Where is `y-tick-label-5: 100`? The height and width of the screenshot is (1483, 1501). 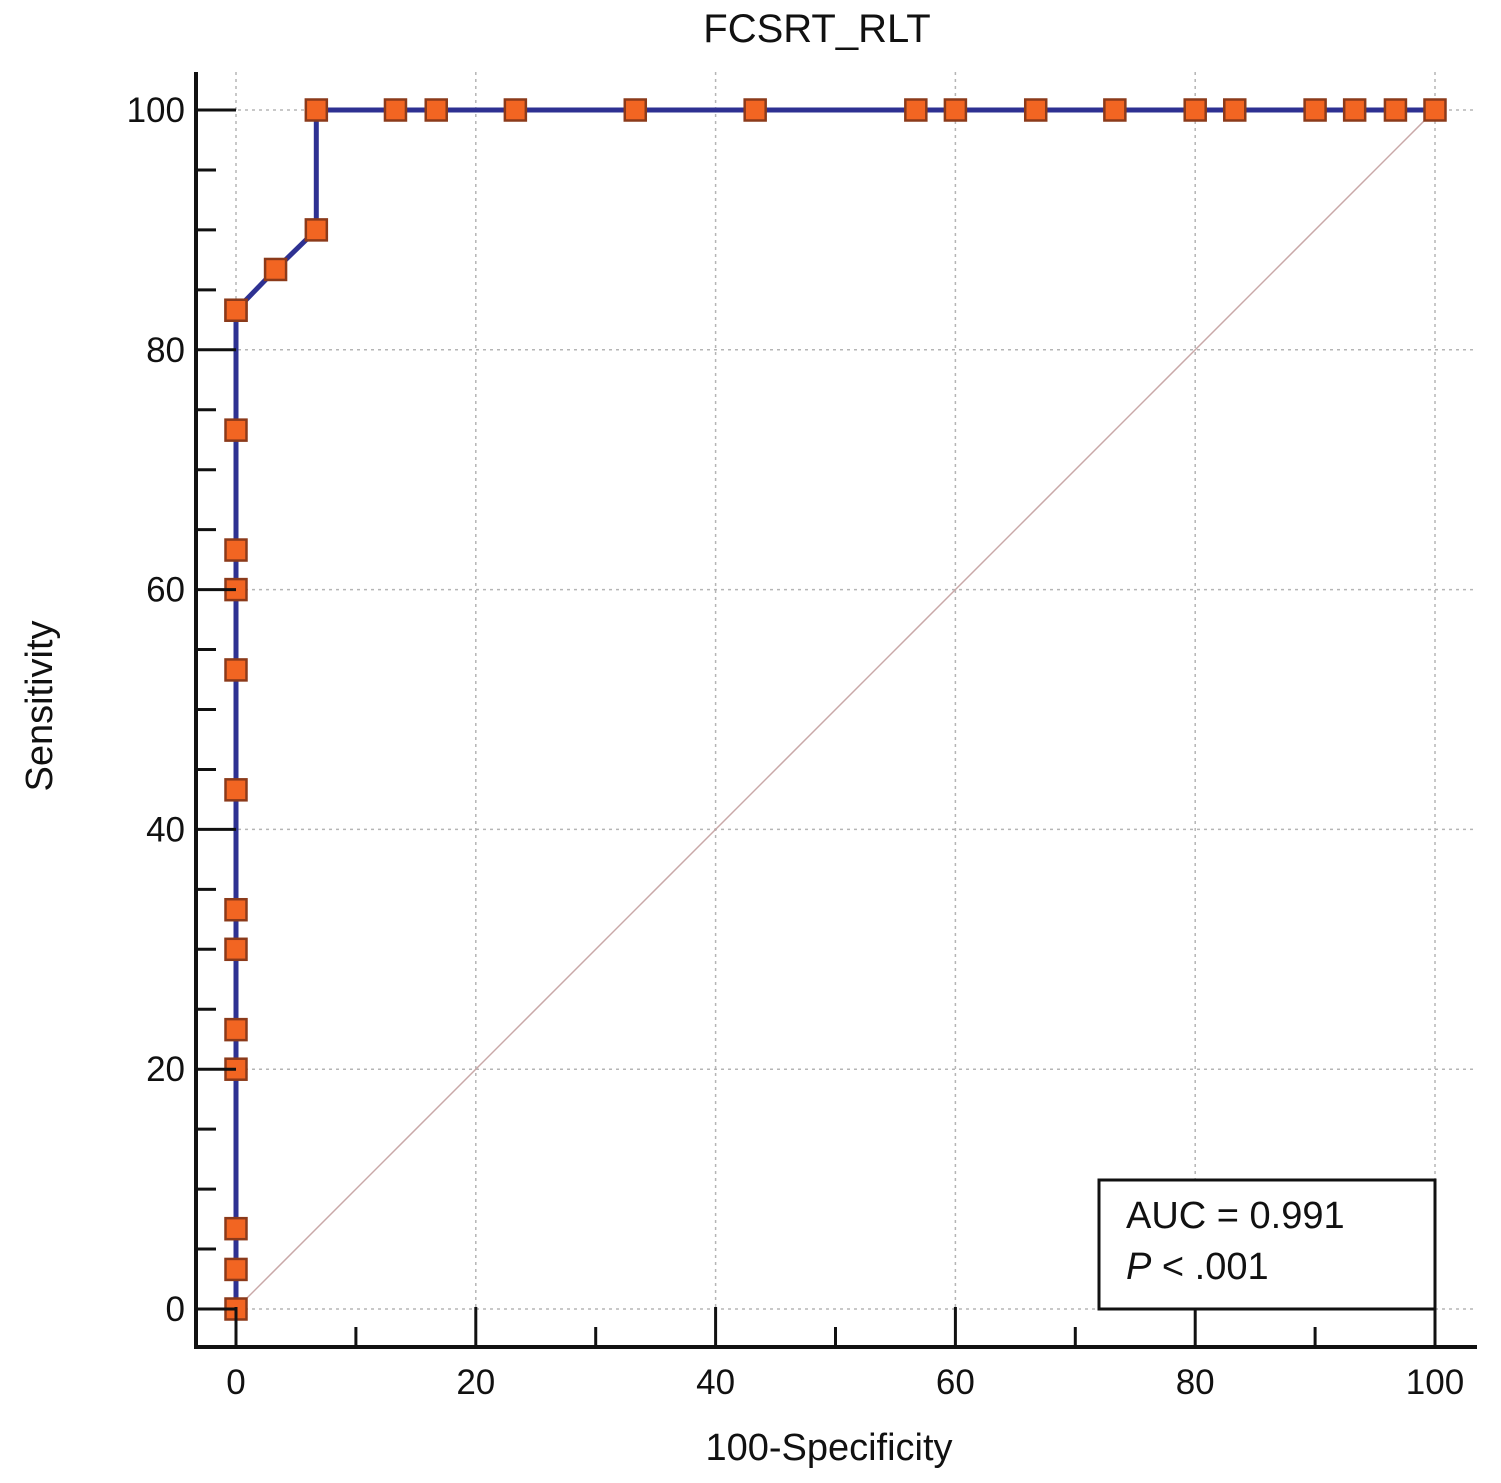 y-tick-label-5: 100 is located at coordinates (156, 110).